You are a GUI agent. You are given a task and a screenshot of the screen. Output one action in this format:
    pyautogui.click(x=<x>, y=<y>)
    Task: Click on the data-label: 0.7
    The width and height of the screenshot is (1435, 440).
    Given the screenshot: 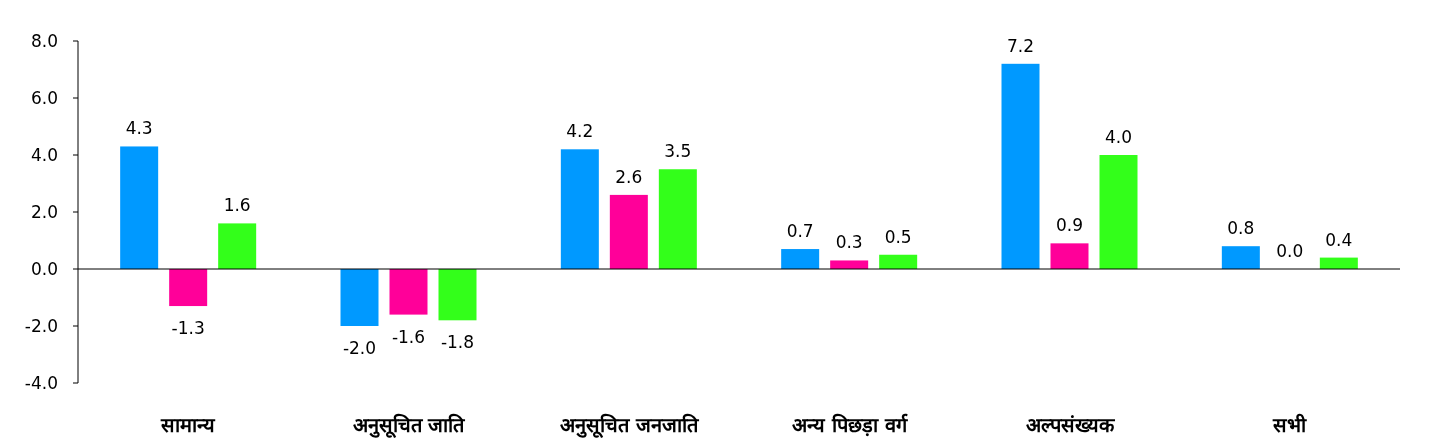 What is the action you would take?
    pyautogui.click(x=800, y=231)
    